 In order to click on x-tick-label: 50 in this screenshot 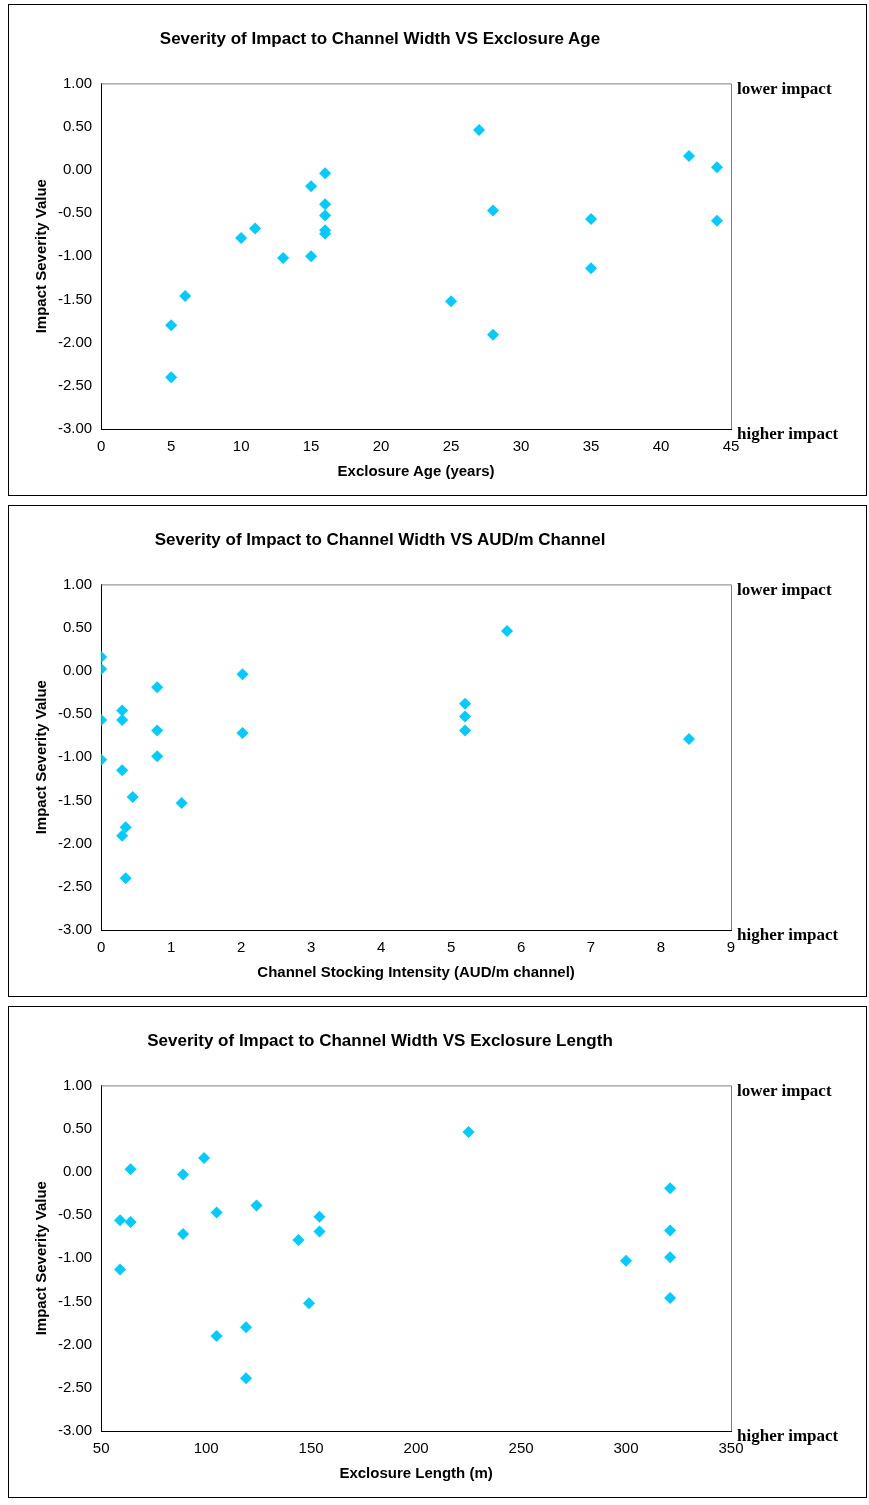, I will do `click(101, 1448)`.